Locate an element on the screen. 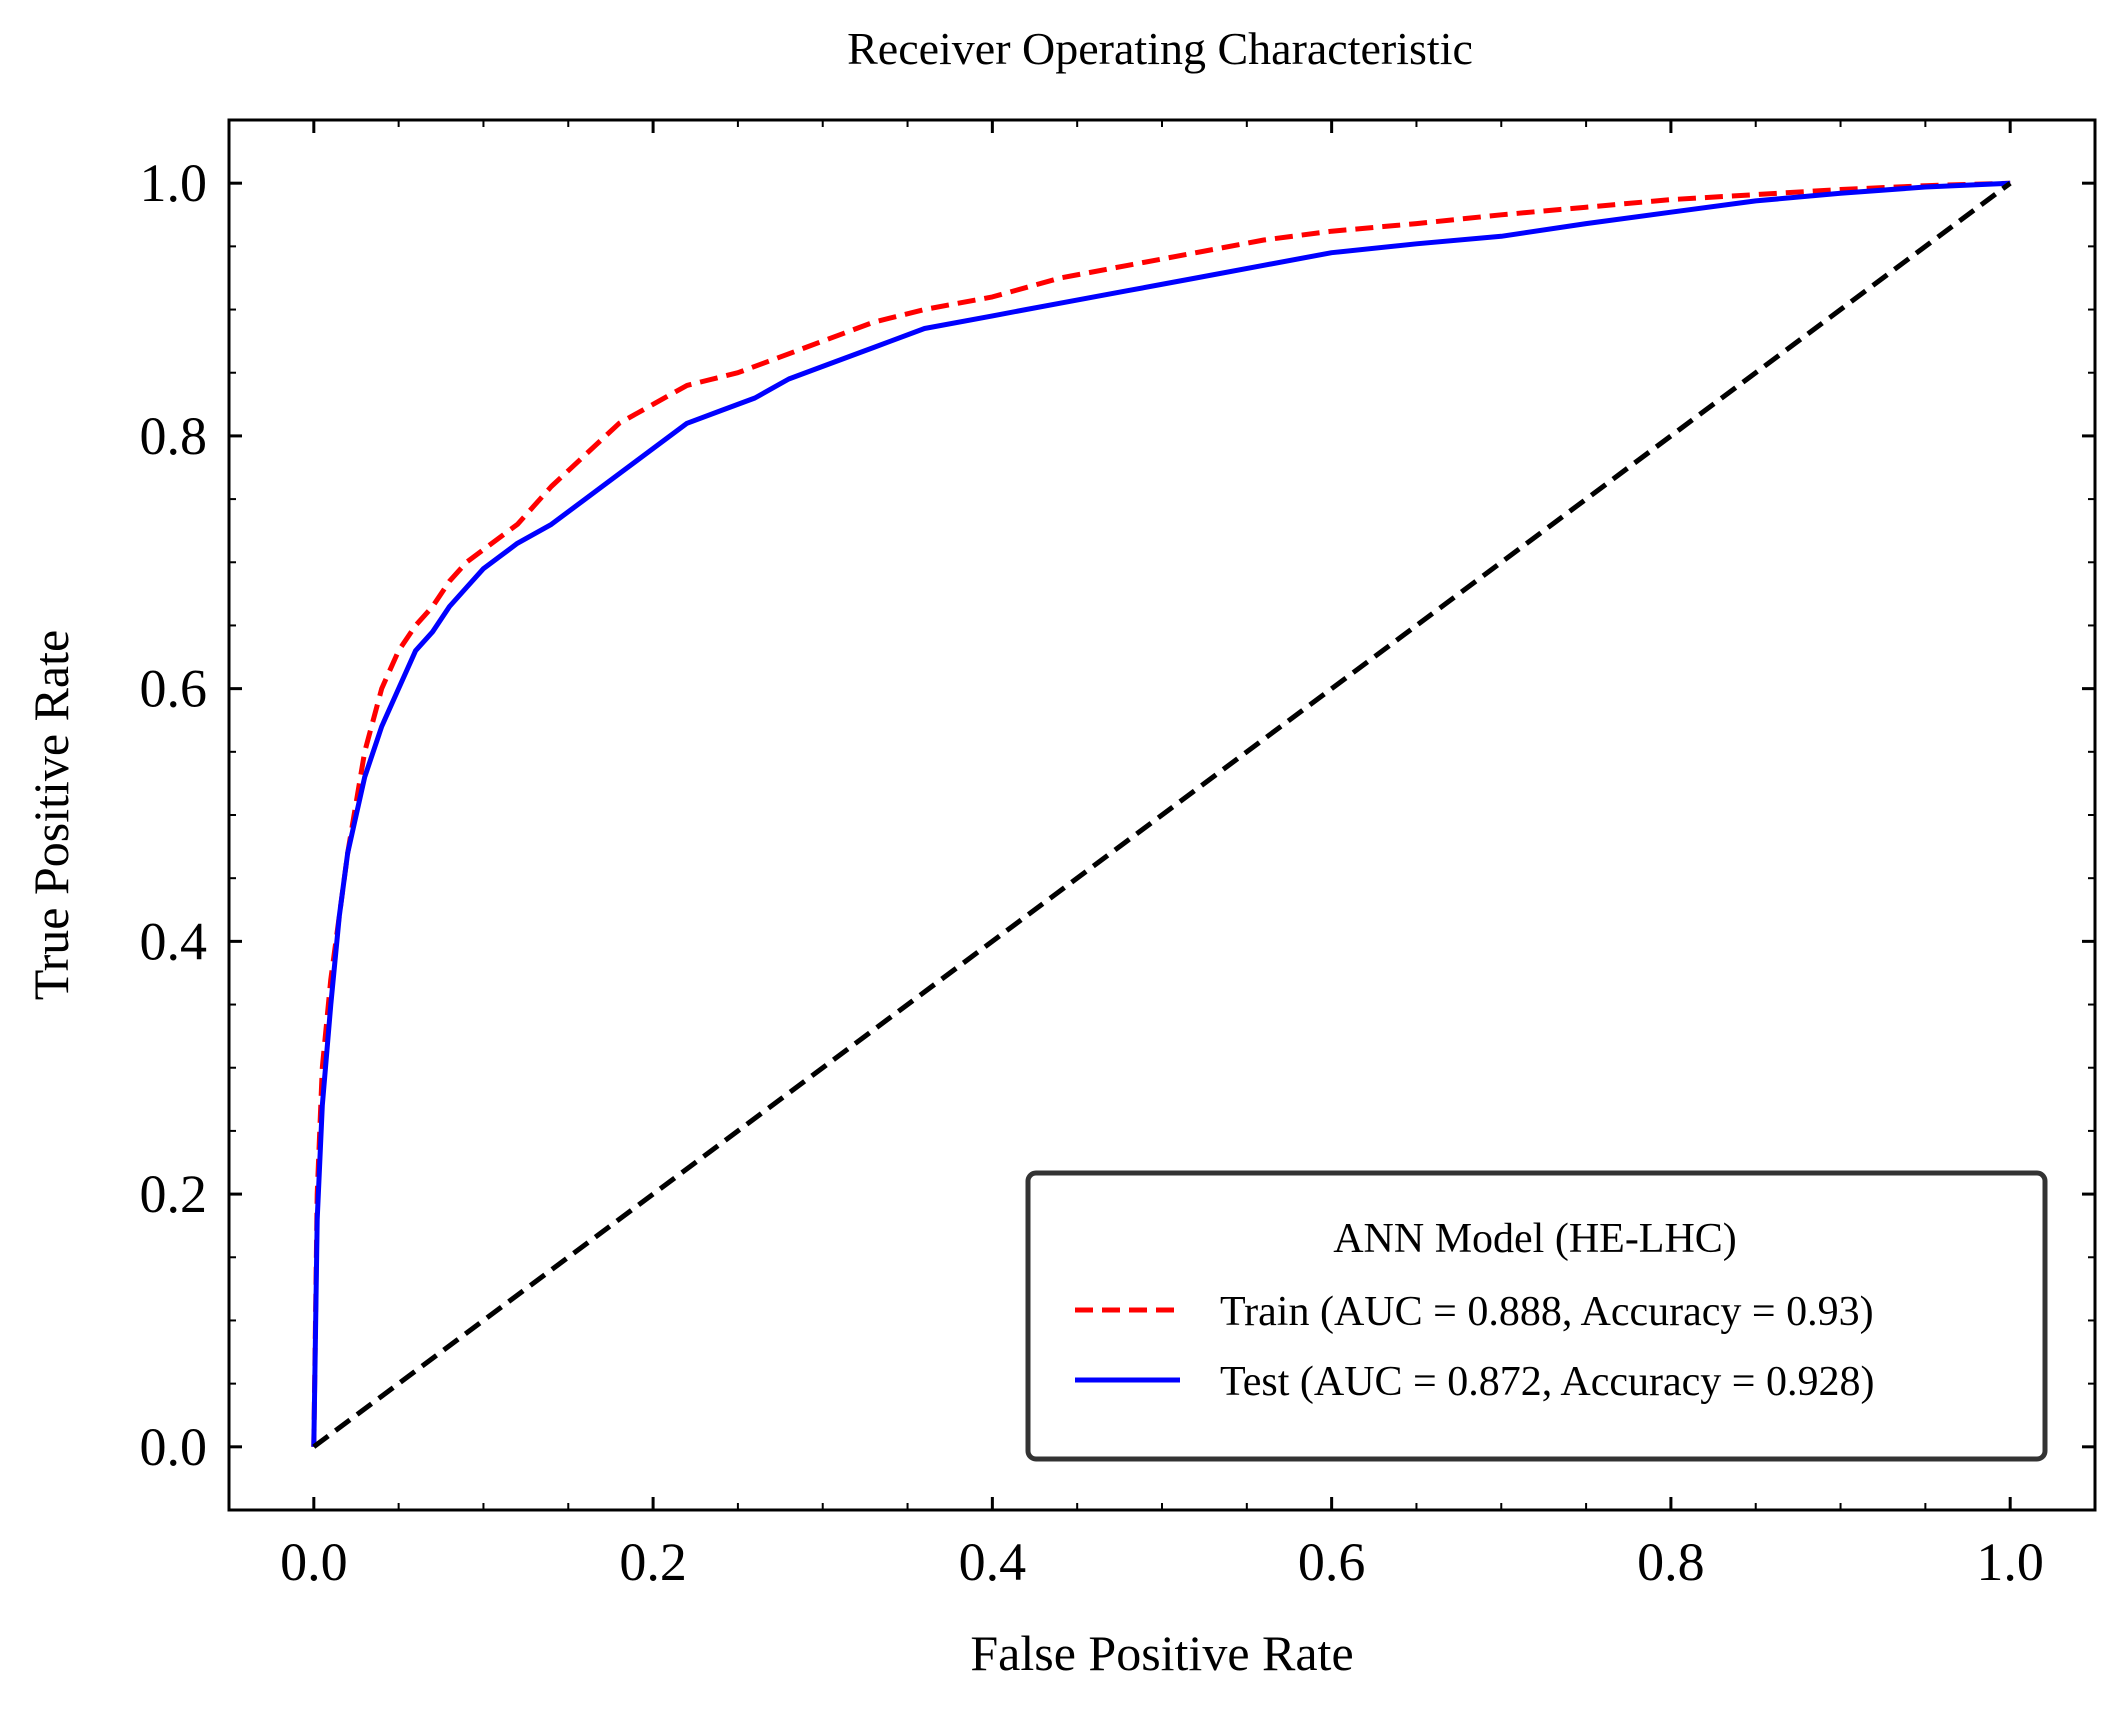 This screenshot has width=2119, height=1709. y-axis-label: True Positive Rate is located at coordinates (51, 815).